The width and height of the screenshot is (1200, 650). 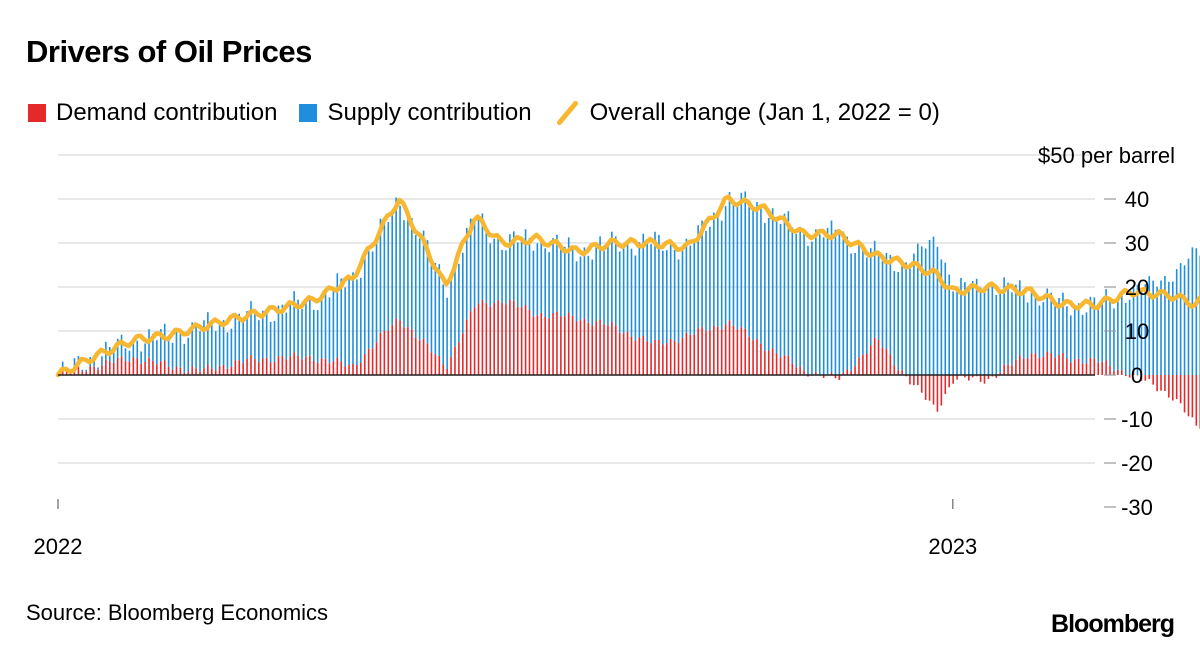 I want to click on y-tick-label: -10, so click(x=1137, y=419).